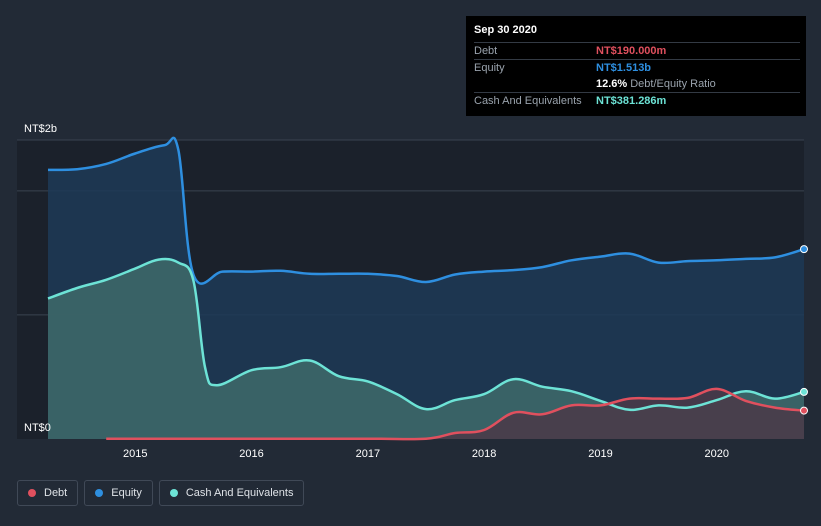 This screenshot has height=526, width=821. What do you see at coordinates (251, 454) in the screenshot?
I see `x-tick-2016: 2016` at bounding box center [251, 454].